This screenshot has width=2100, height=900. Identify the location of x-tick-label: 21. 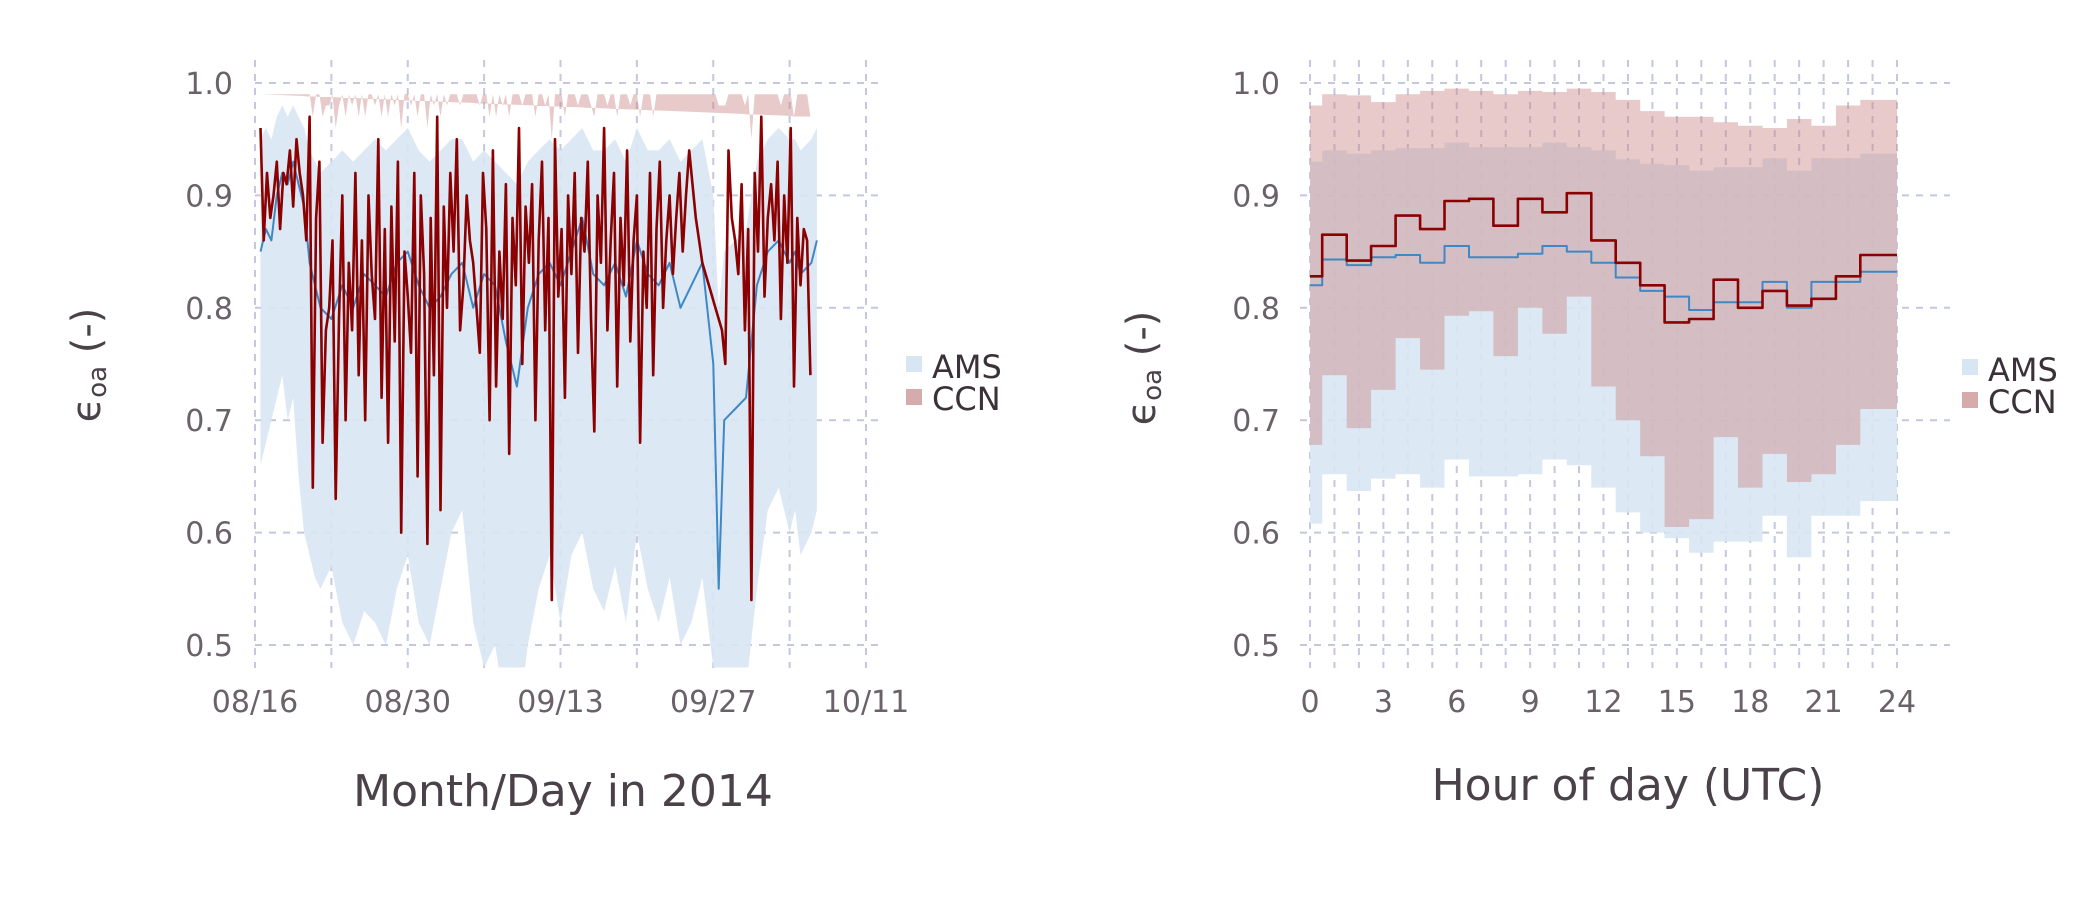
(1824, 702).